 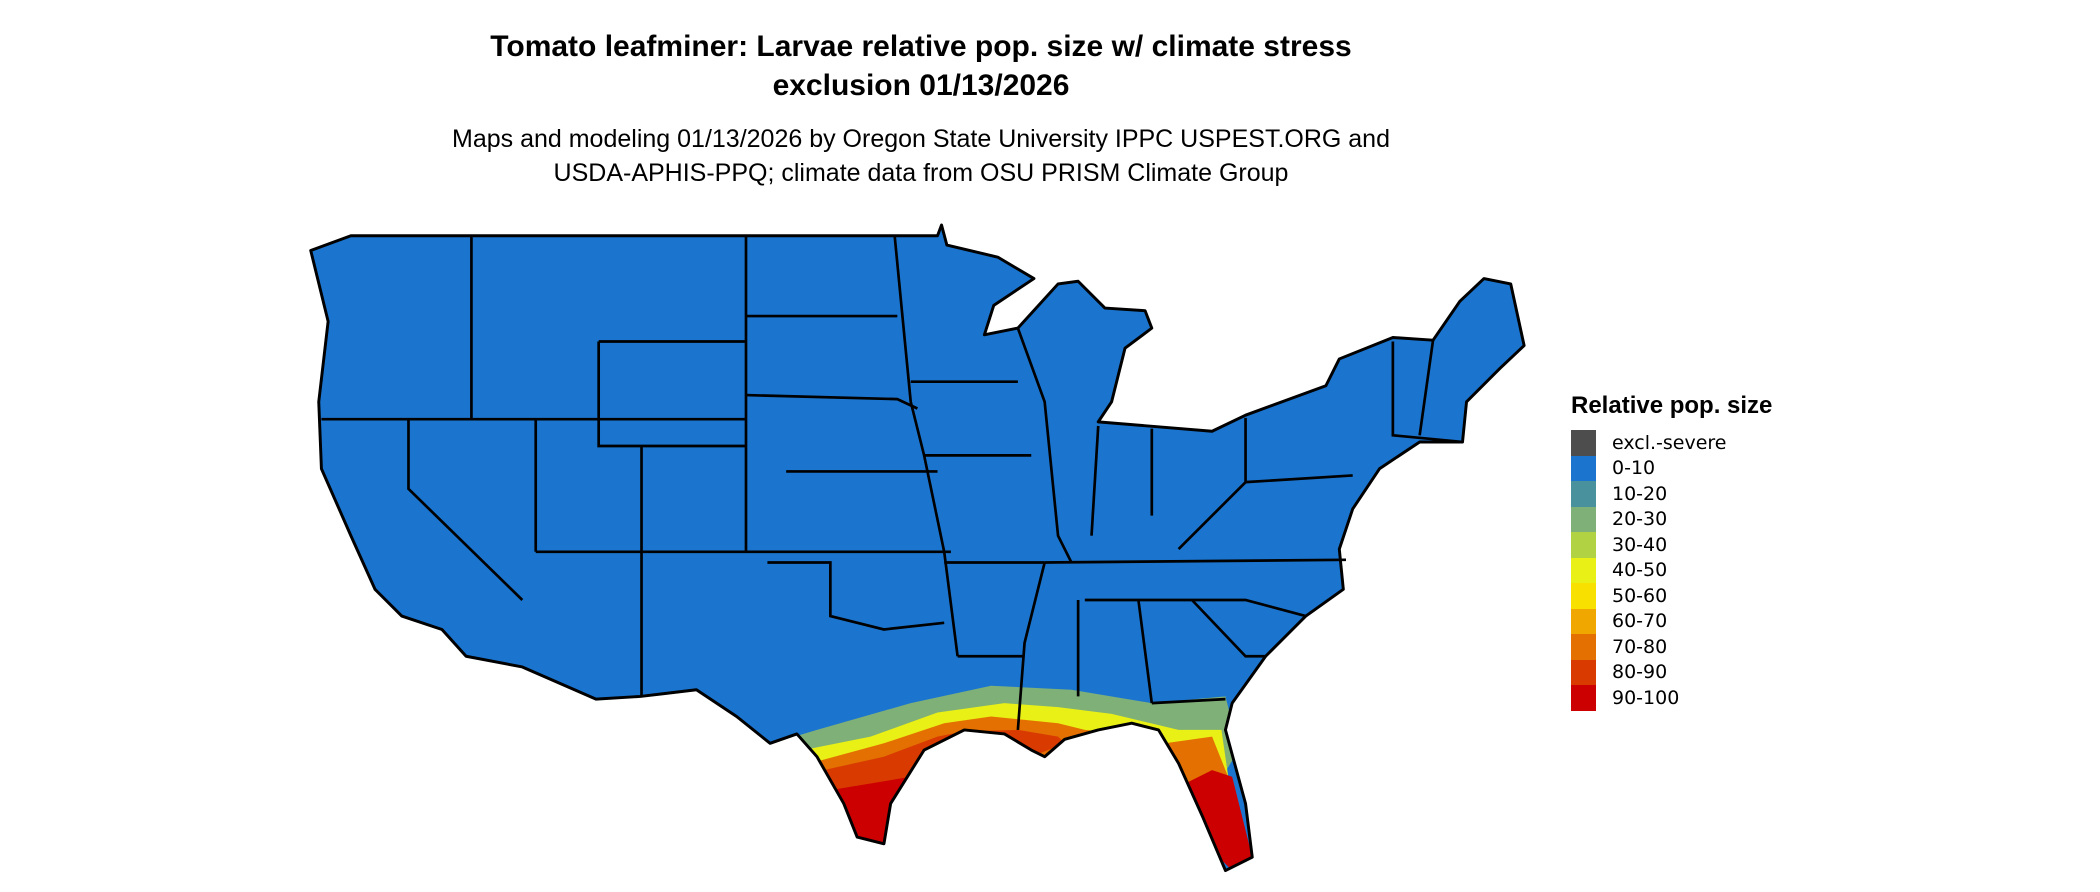 What do you see at coordinates (1640, 570) in the screenshot?
I see `legend-label: 40-50` at bounding box center [1640, 570].